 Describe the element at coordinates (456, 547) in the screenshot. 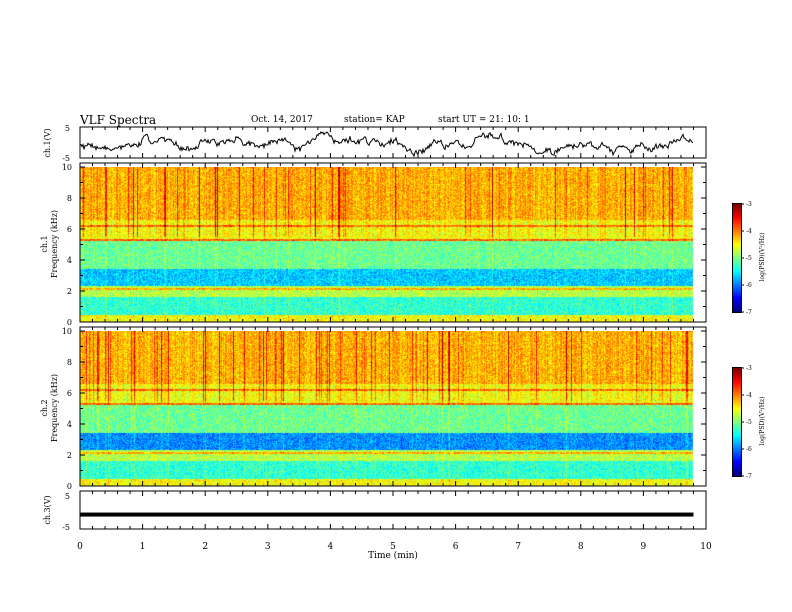

I see `x-tick-label: 6` at that location.